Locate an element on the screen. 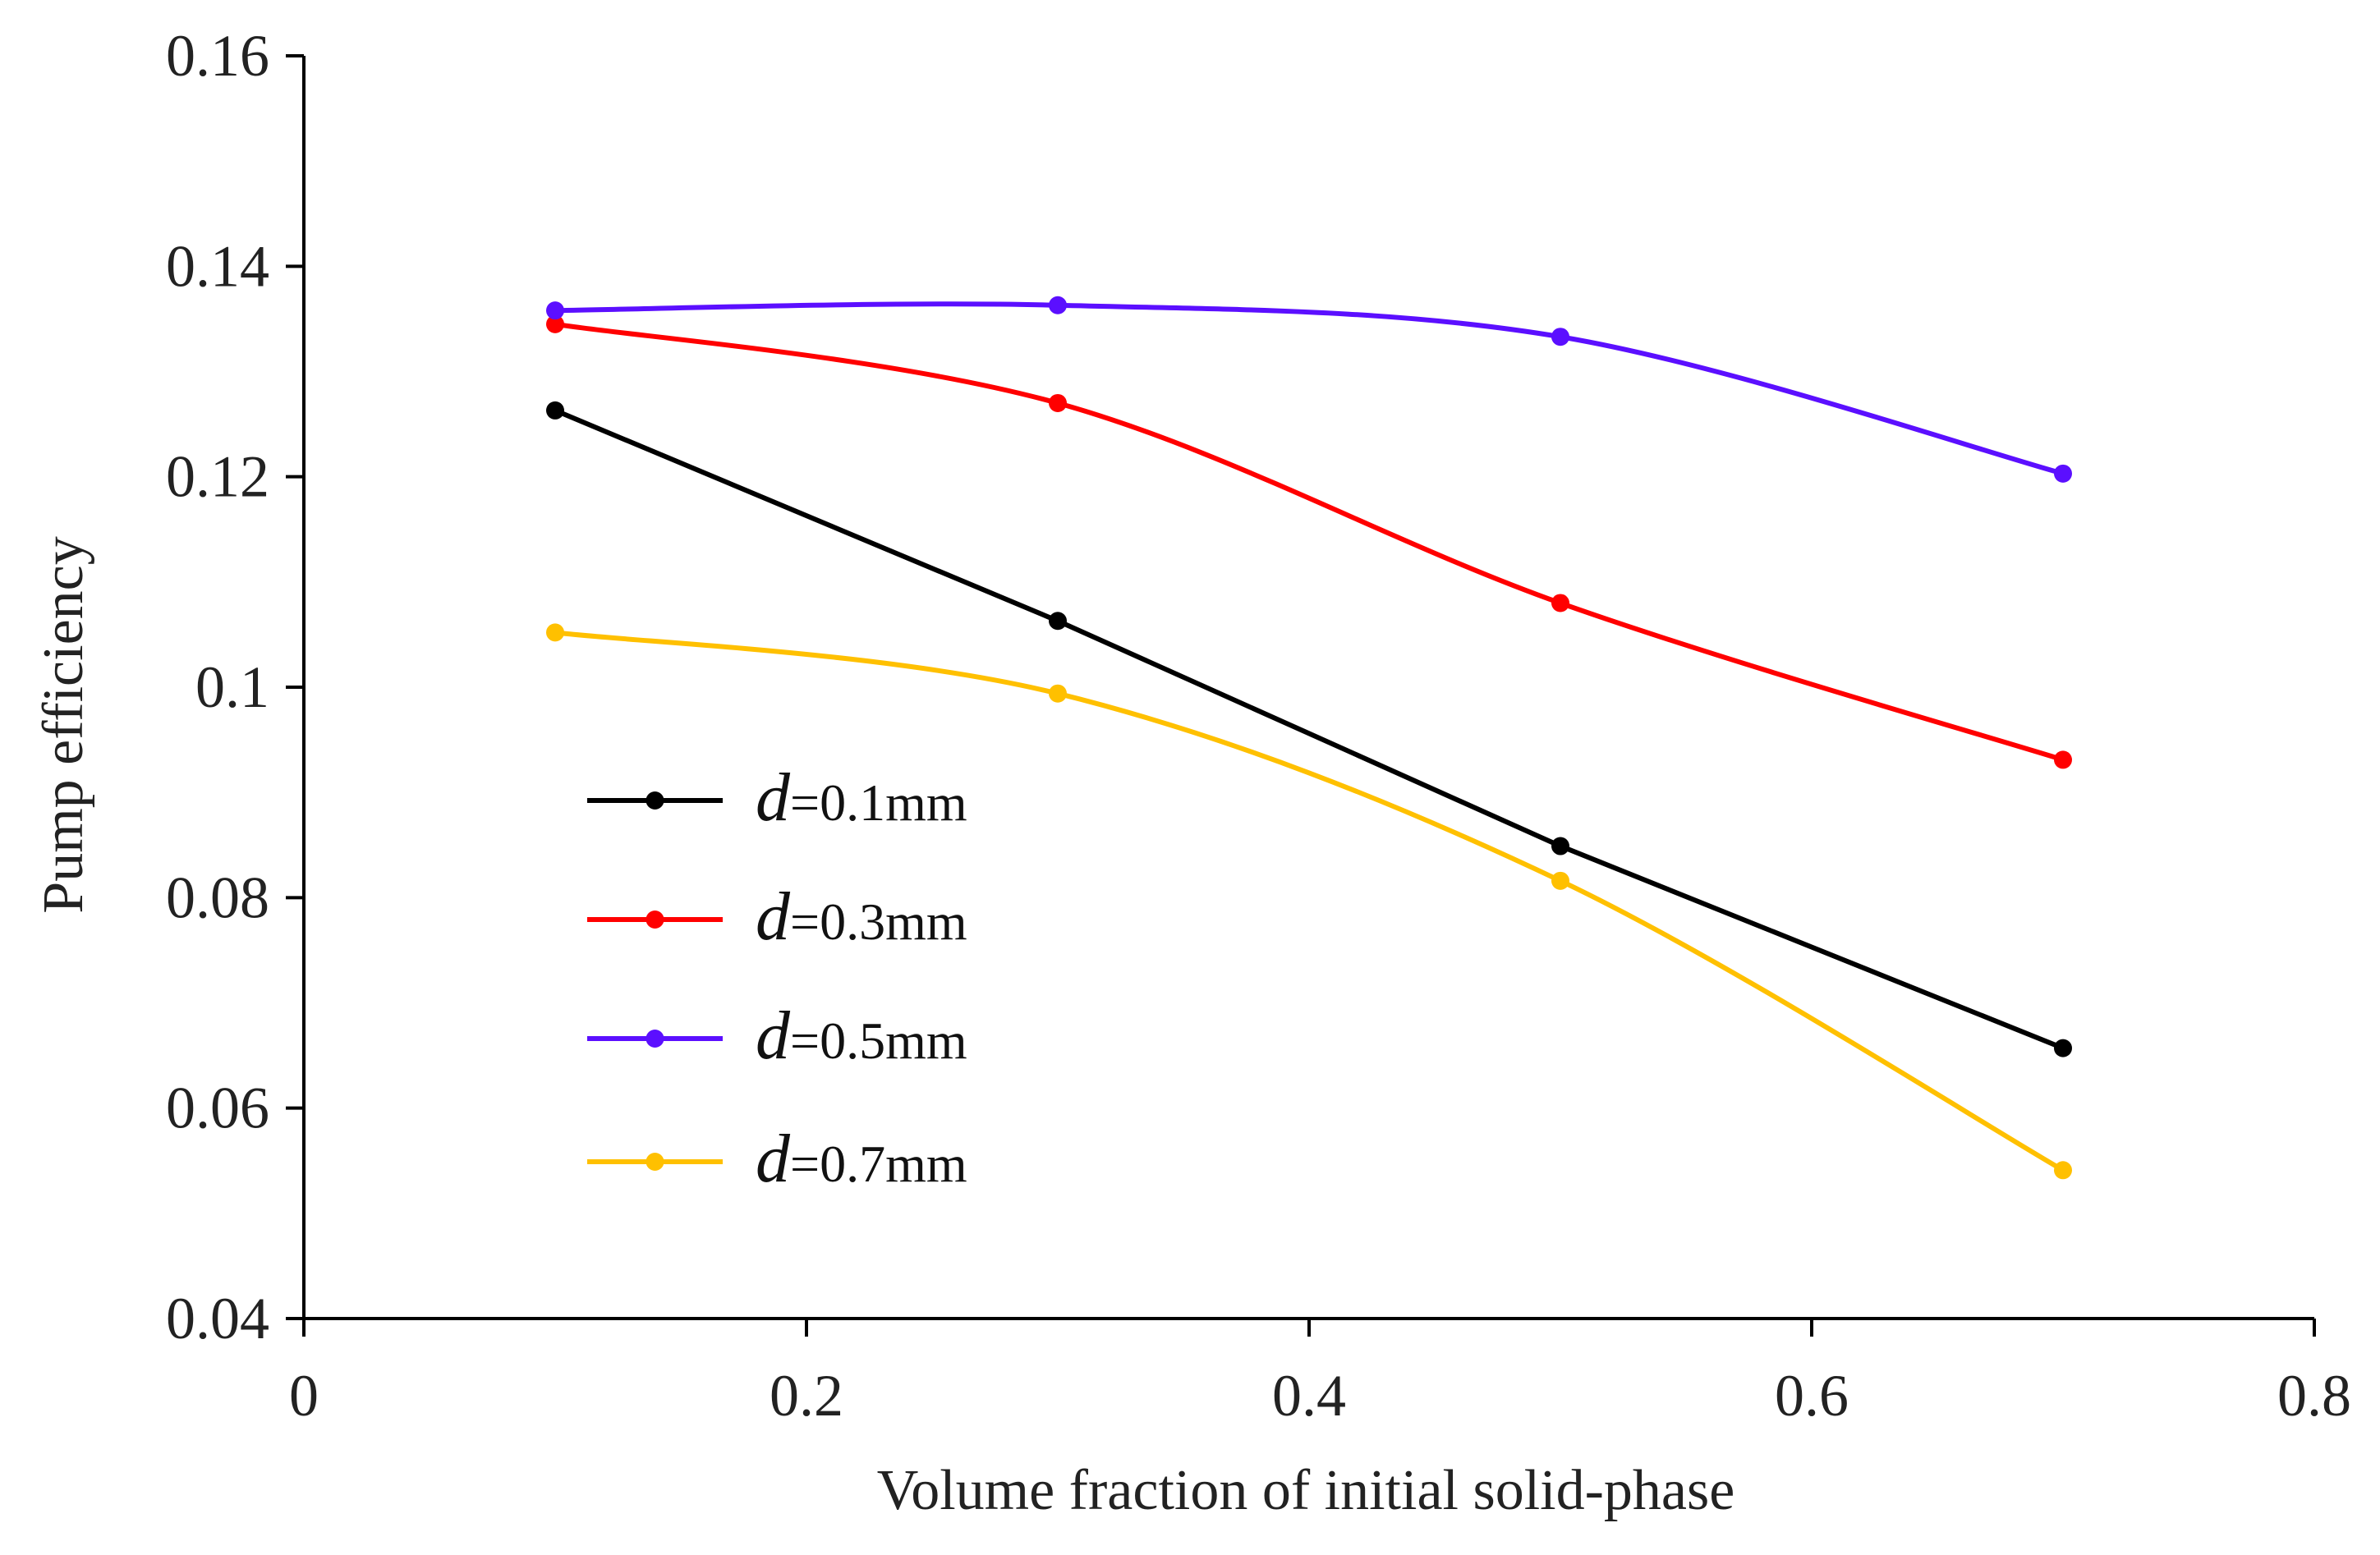 The width and height of the screenshot is (2380, 1555). y-axis-title: Pump efficiency is located at coordinates (63, 725).